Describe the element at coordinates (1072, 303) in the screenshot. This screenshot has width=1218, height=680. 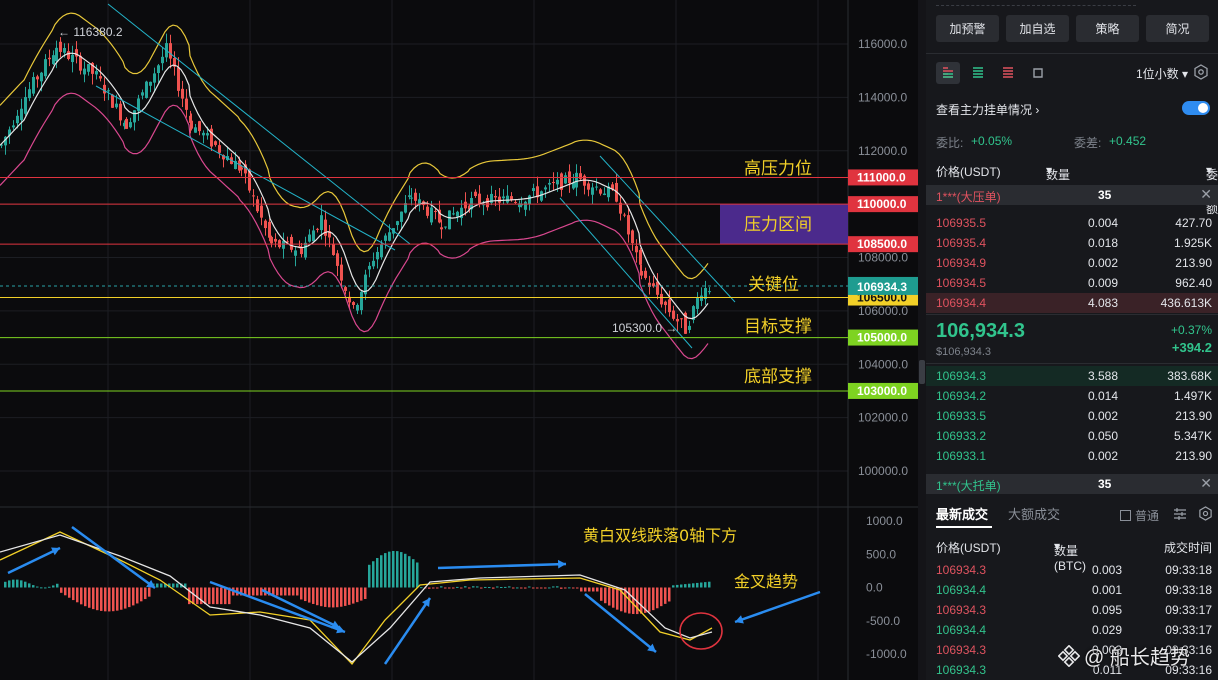
I see `ask-row: 106934.4 4.083 436.613K` at that location.